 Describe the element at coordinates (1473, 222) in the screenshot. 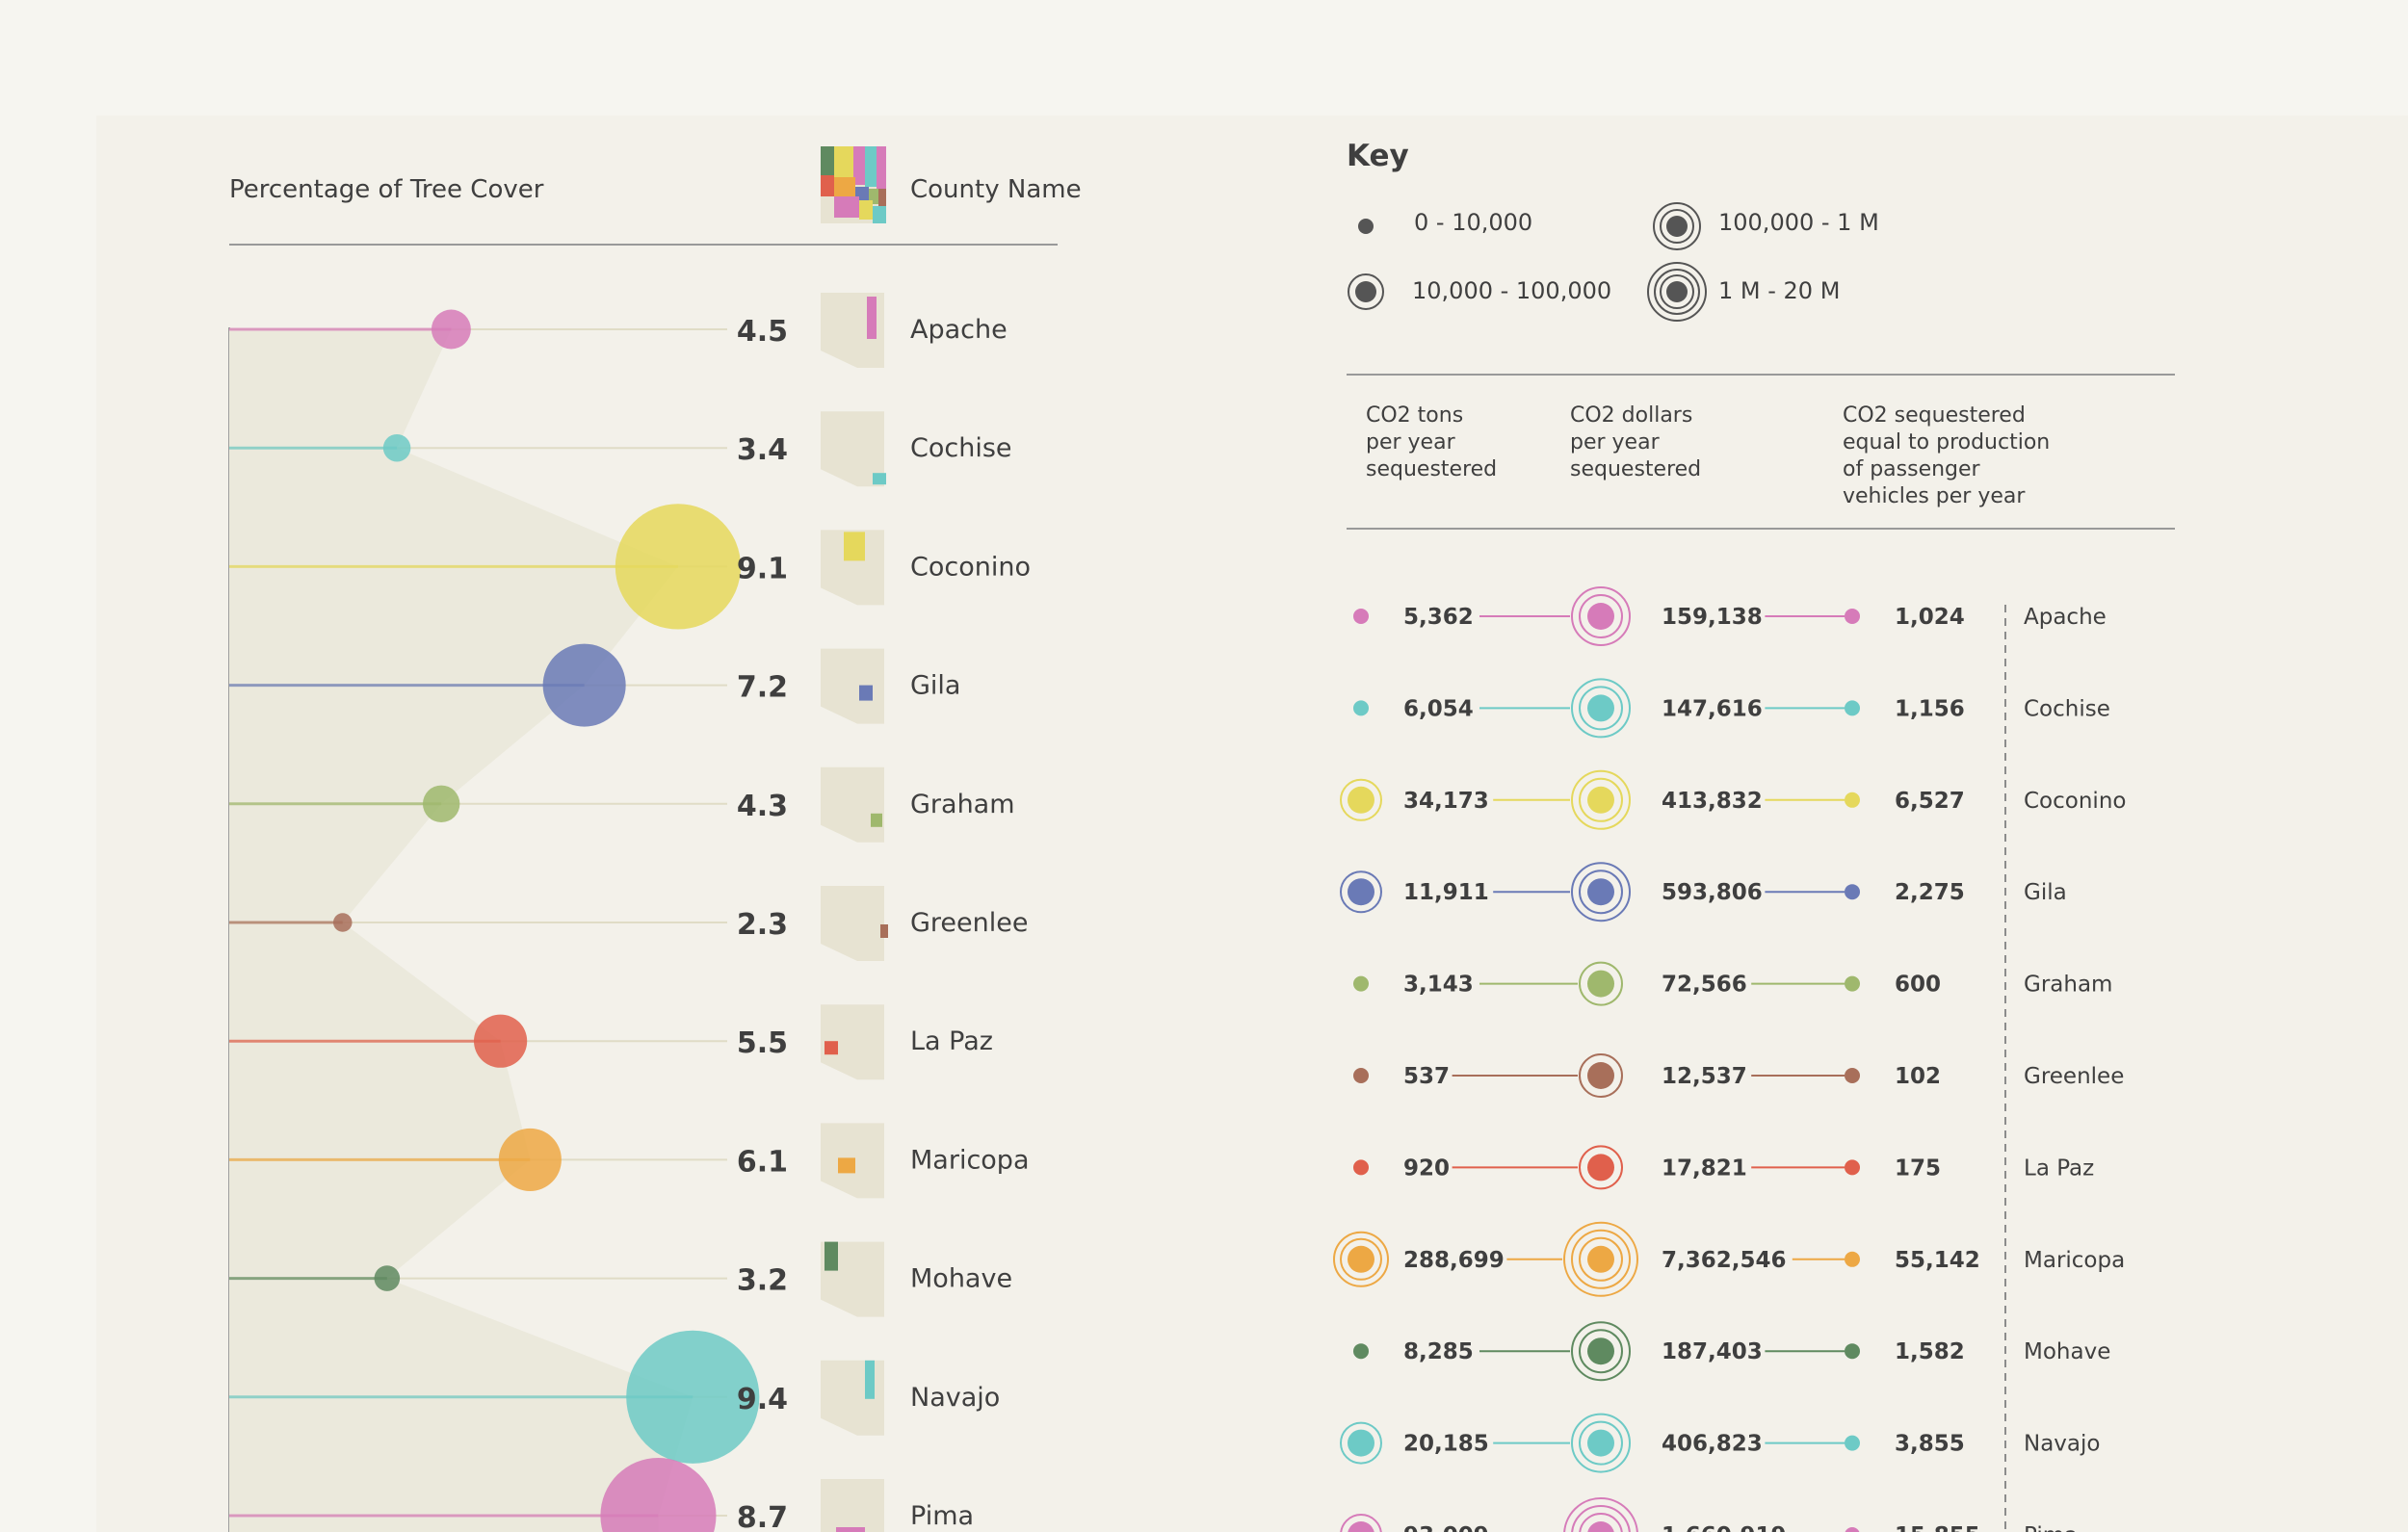

I see `key-label-0: 0 - 10,000` at that location.